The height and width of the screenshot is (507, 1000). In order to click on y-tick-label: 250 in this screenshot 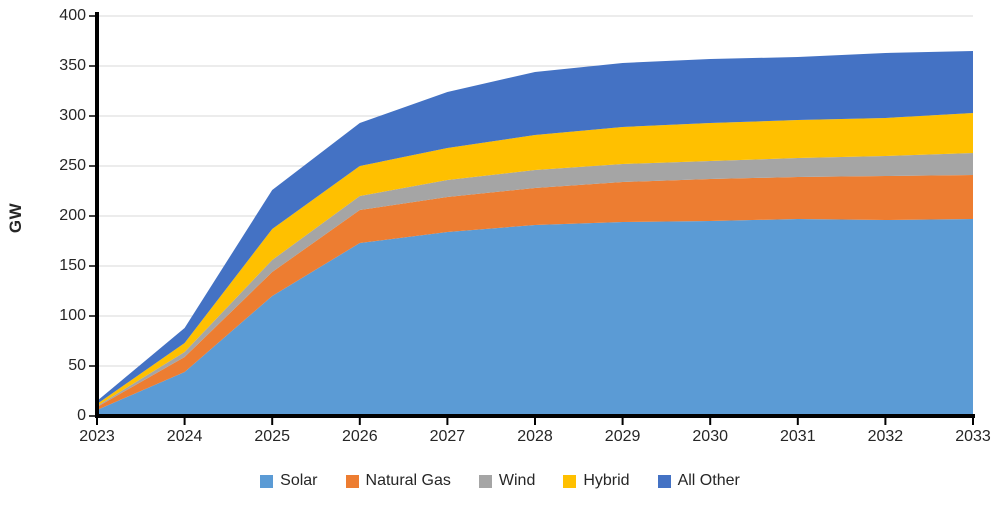, I will do `click(72, 165)`.